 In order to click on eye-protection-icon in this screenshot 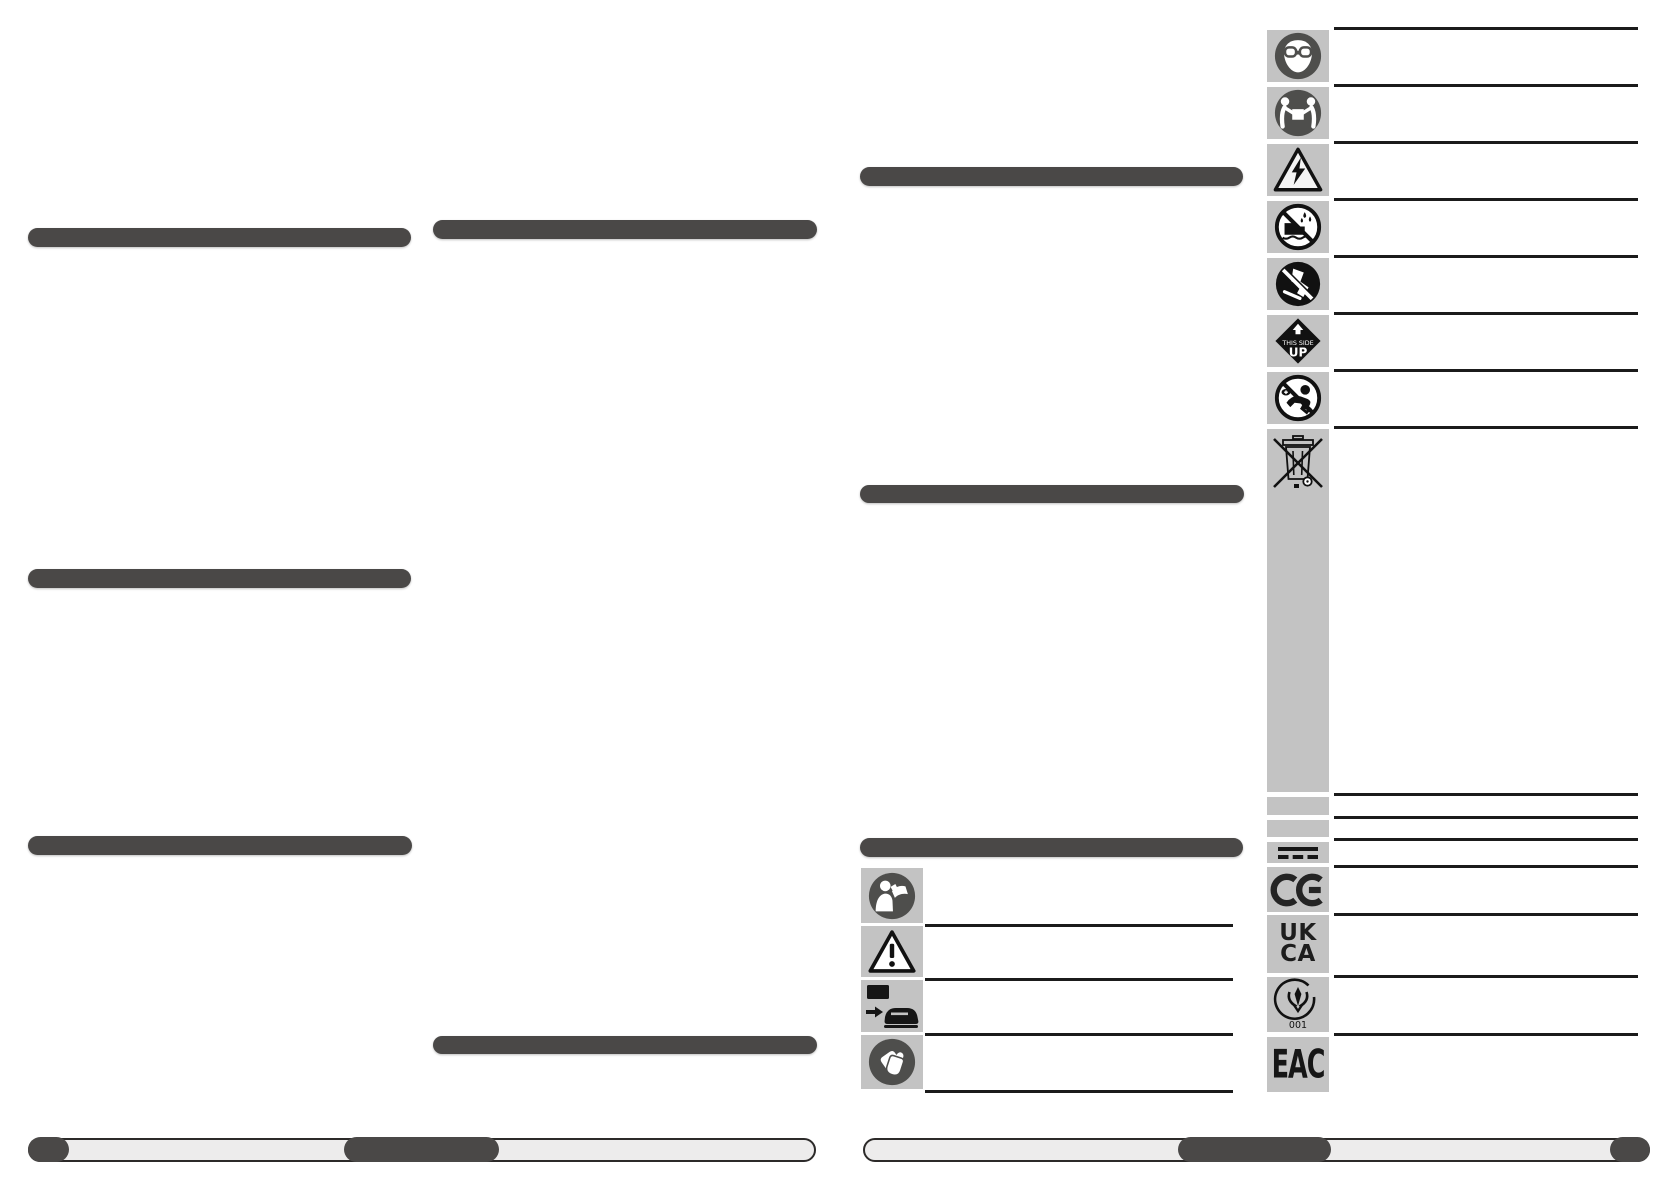, I will do `click(1298, 56)`.